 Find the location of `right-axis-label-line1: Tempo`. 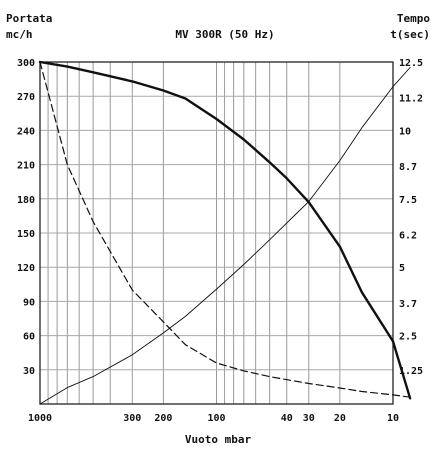

right-axis-label-line1: Tempo is located at coordinates (413, 18).